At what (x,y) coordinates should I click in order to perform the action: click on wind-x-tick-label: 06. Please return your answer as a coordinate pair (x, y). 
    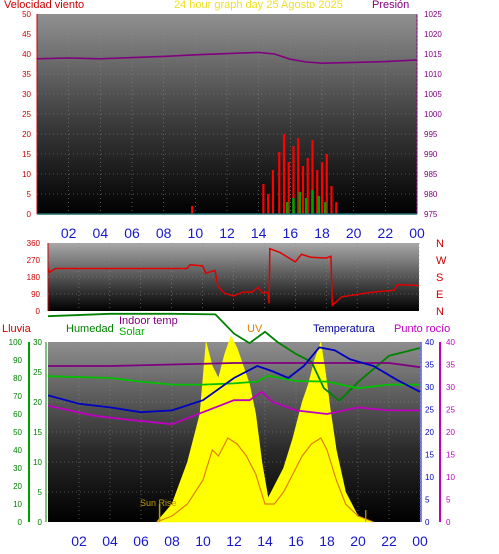
    Looking at the image, I should click on (132, 233).